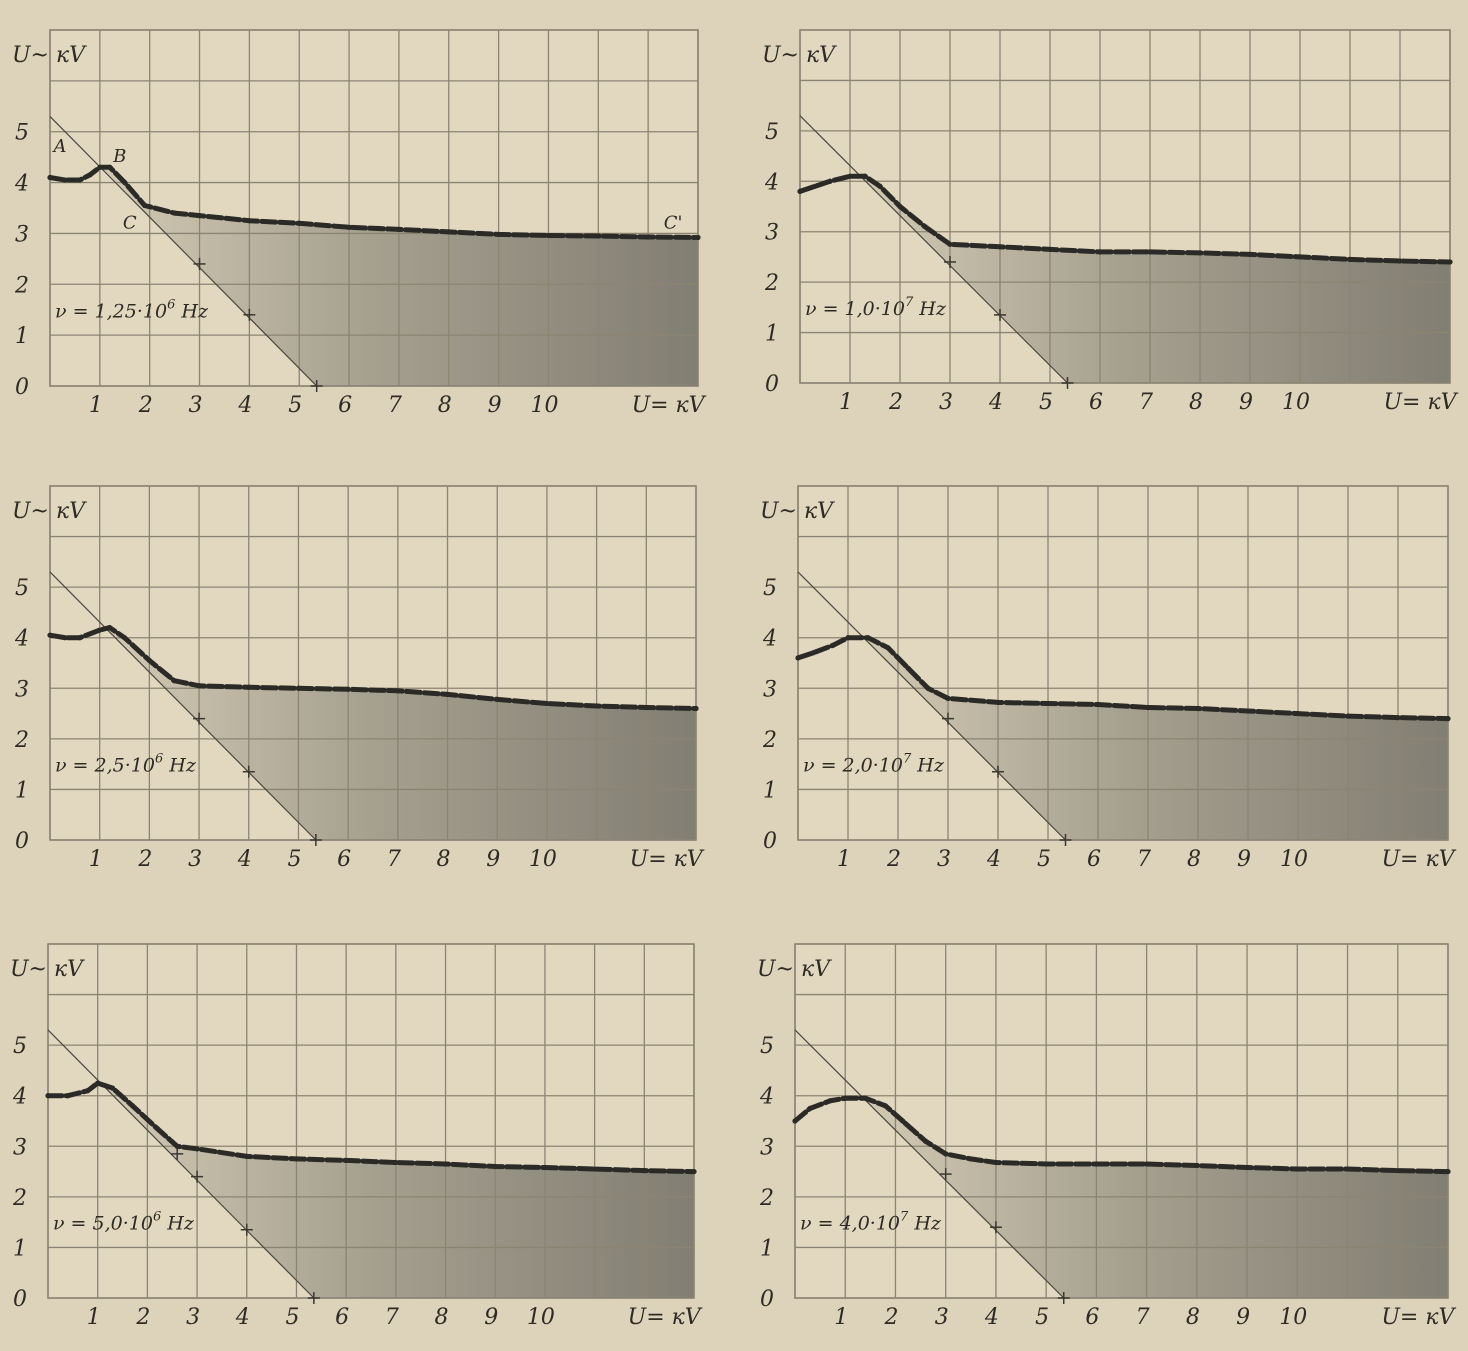 The width and height of the screenshot is (1468, 1351). What do you see at coordinates (907, 759) in the screenshot?
I see `frequency-exponent: 7` at bounding box center [907, 759].